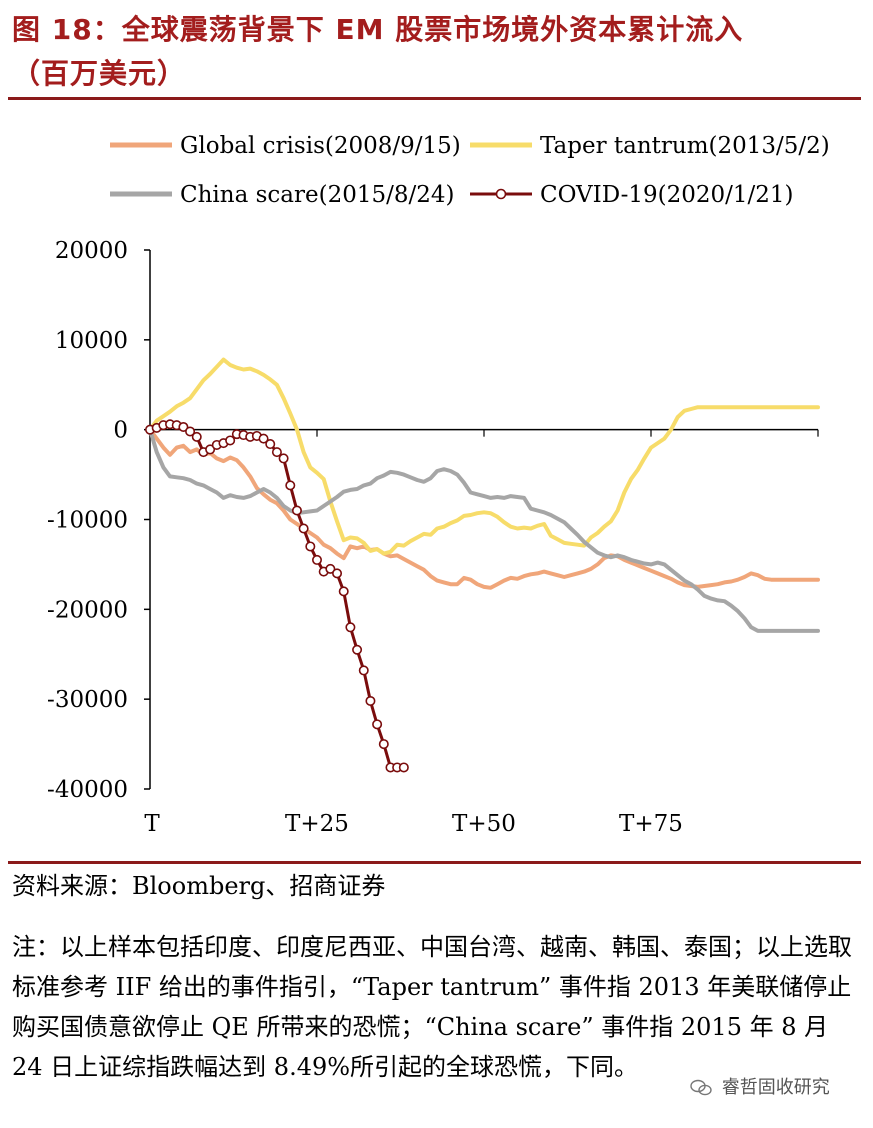 This screenshot has width=873, height=1128. What do you see at coordinates (199, 886) in the screenshot?
I see `source-text: 资料来源：Bloomberg、招商证券` at bounding box center [199, 886].